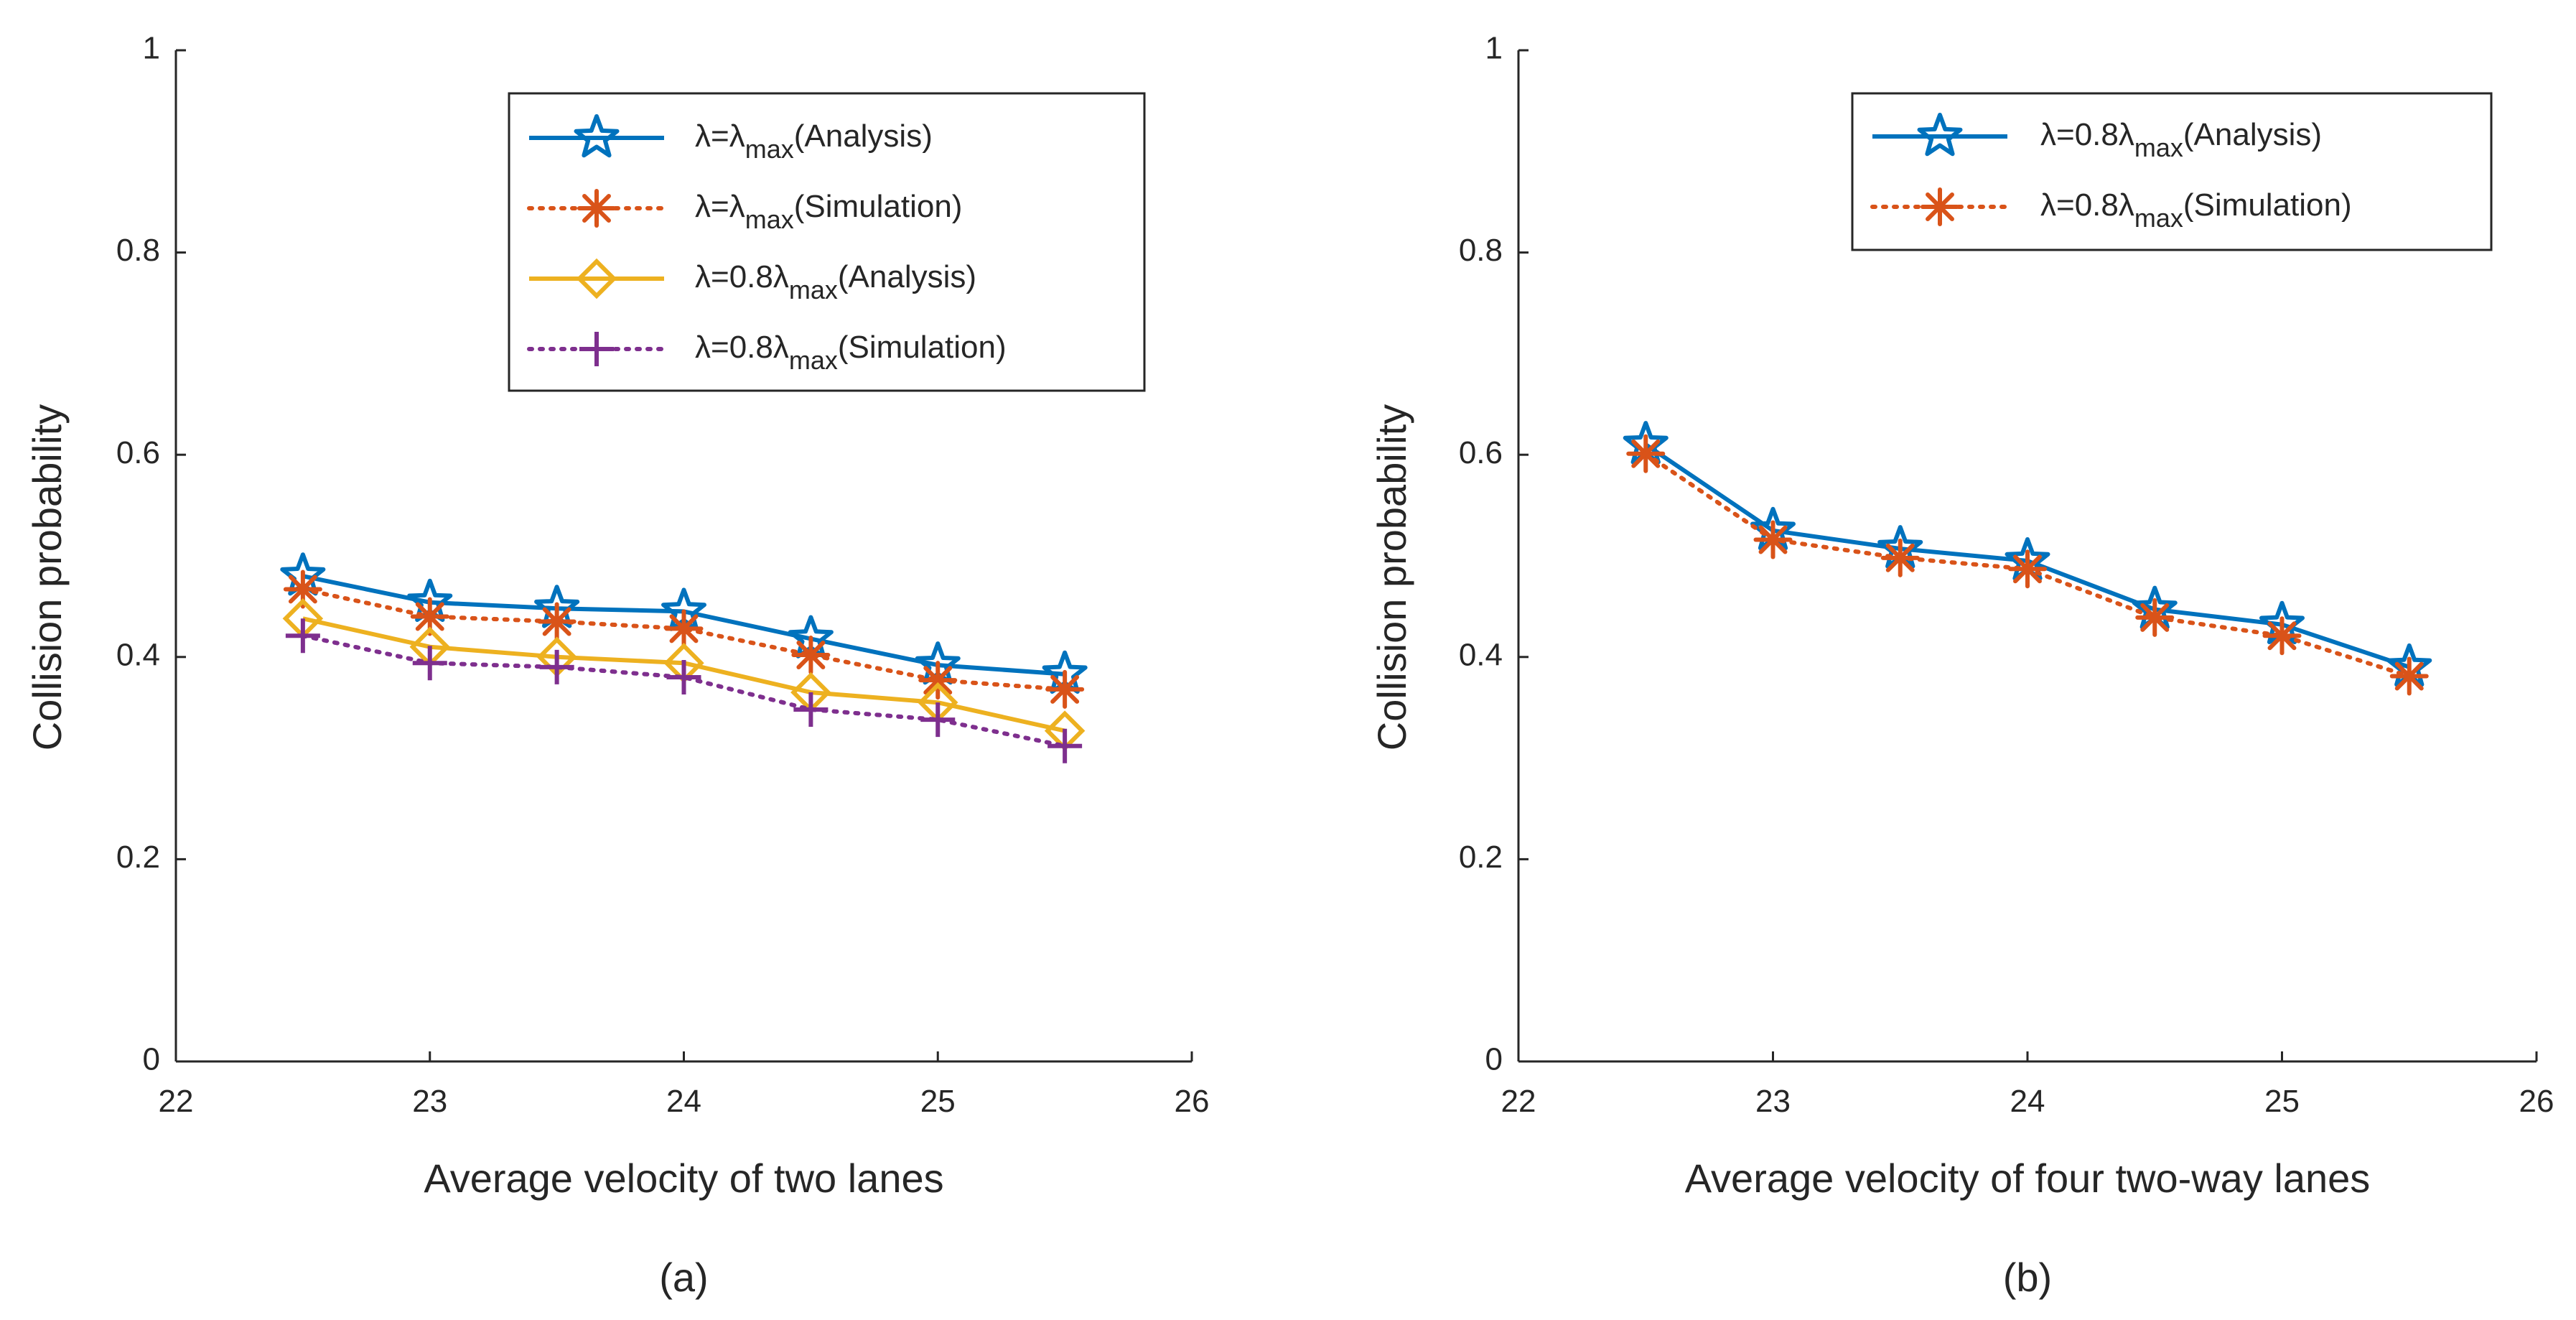 This screenshot has height=1320, width=2576. Describe the element at coordinates (1494, 1059) in the screenshot. I see `panel-b-y-tick-label: 0` at that location.